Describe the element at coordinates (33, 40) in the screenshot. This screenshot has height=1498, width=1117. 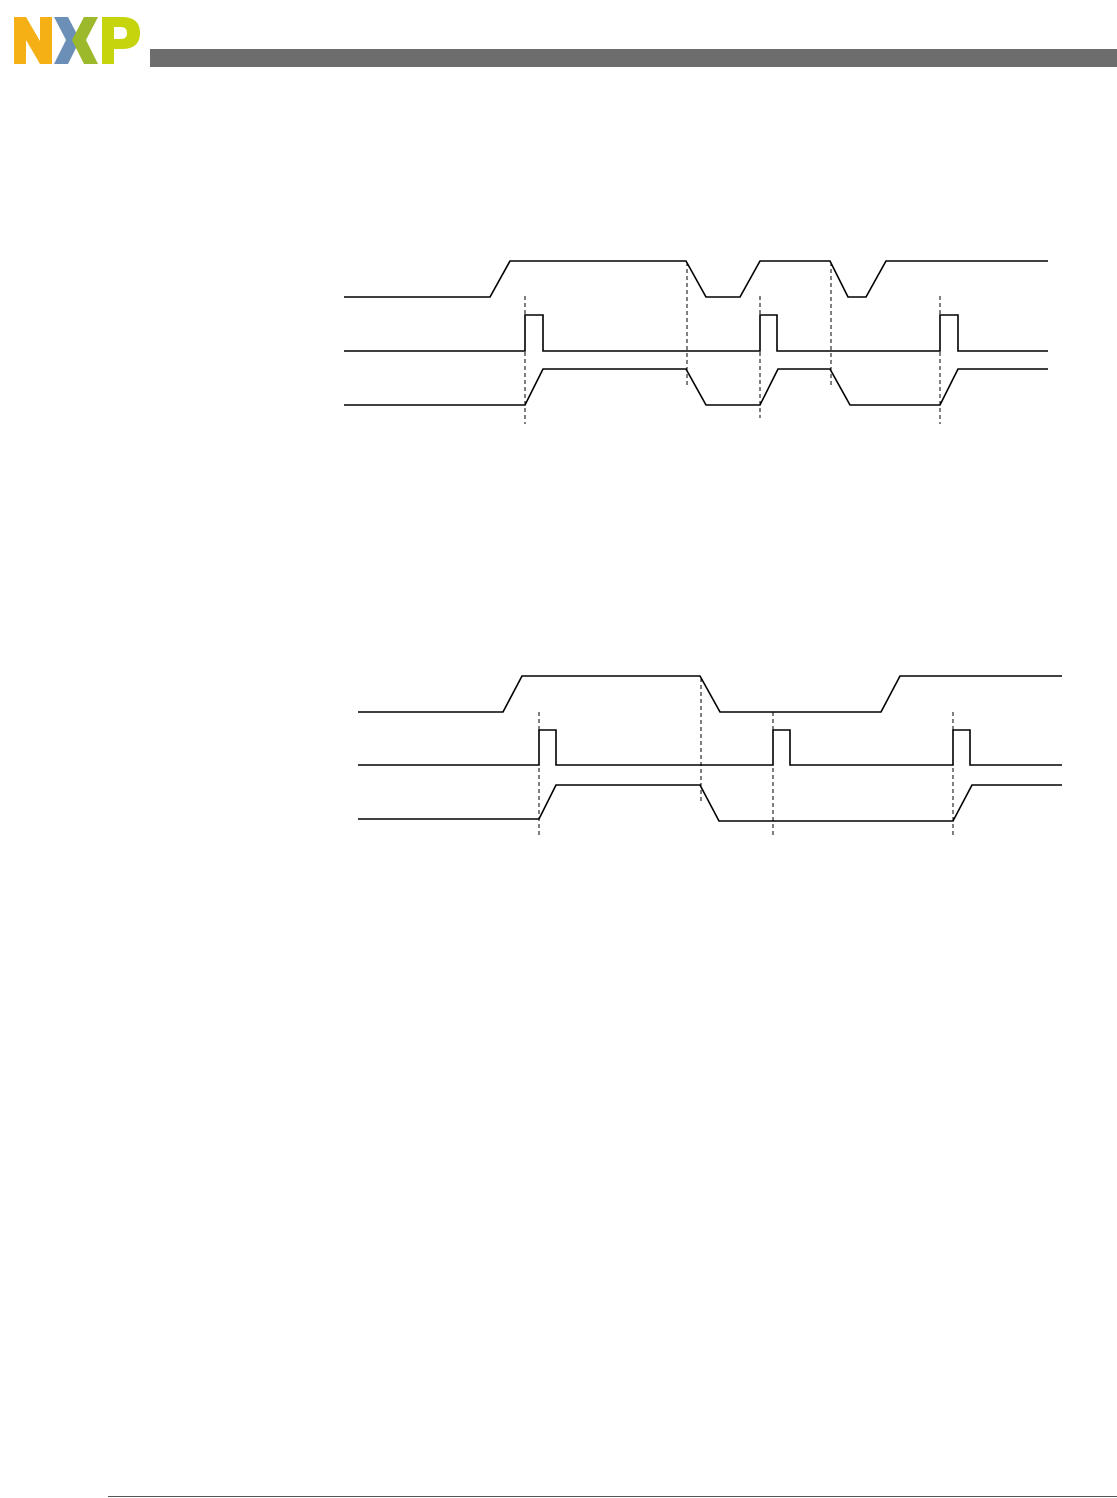
I see `logo-n-shape` at that location.